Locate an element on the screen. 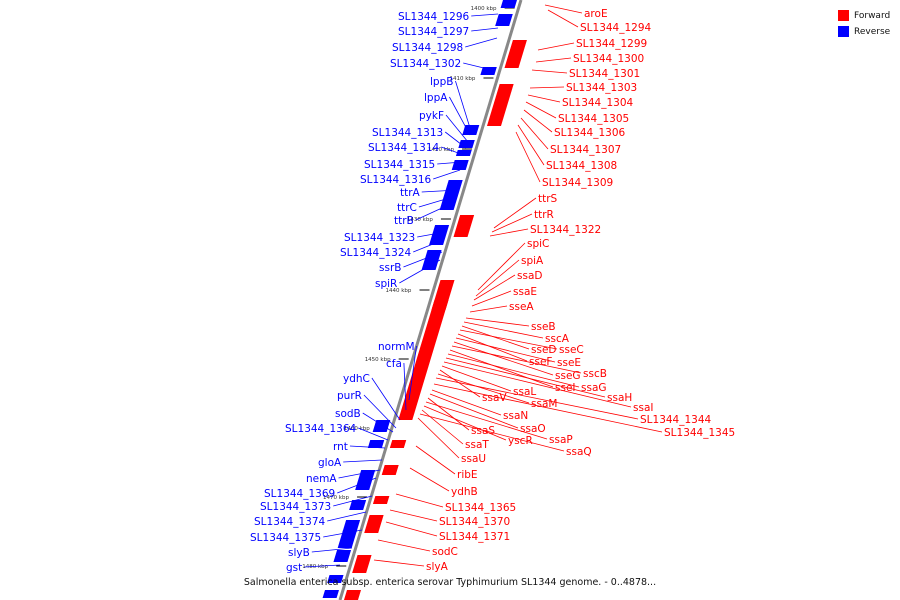 The width and height of the screenshot is (900, 600). forward-gene-label: ssaD is located at coordinates (529, 276).